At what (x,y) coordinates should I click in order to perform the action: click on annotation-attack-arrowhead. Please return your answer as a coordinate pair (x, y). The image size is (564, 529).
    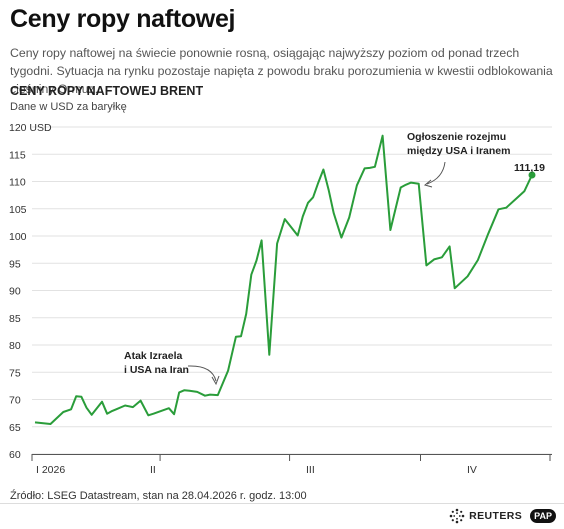
    Looking at the image, I should click on (215, 380).